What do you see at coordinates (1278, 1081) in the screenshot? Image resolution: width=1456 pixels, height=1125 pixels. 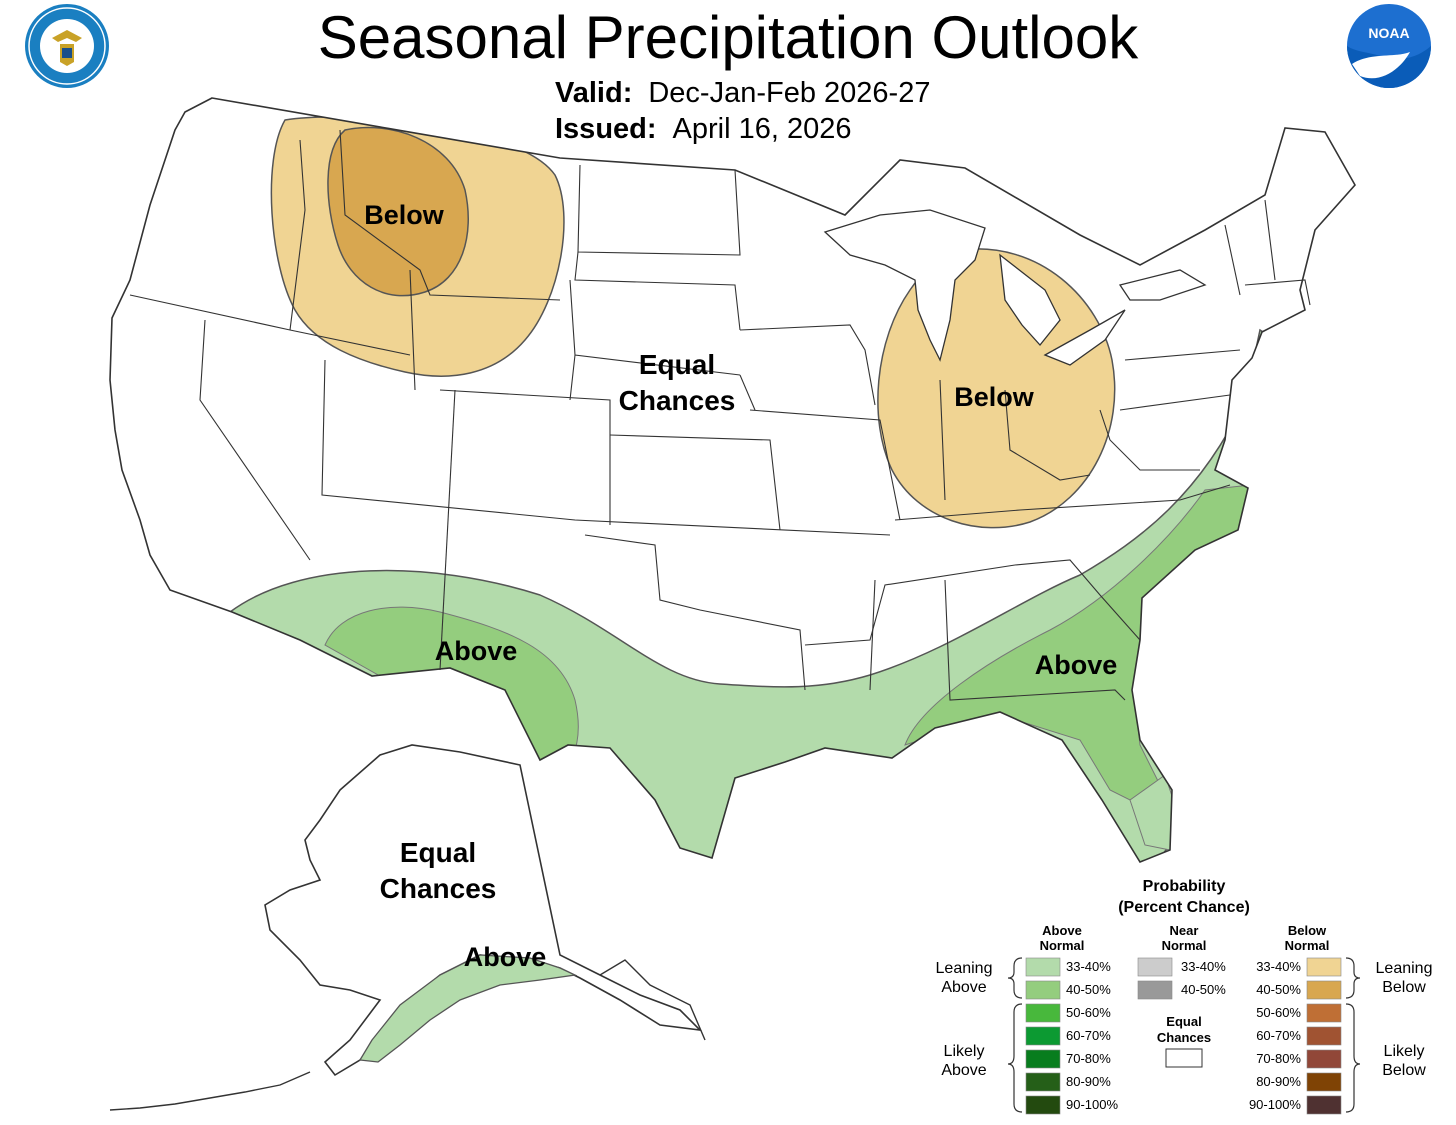 I see `legend-below-range-5: 80-90%` at bounding box center [1278, 1081].